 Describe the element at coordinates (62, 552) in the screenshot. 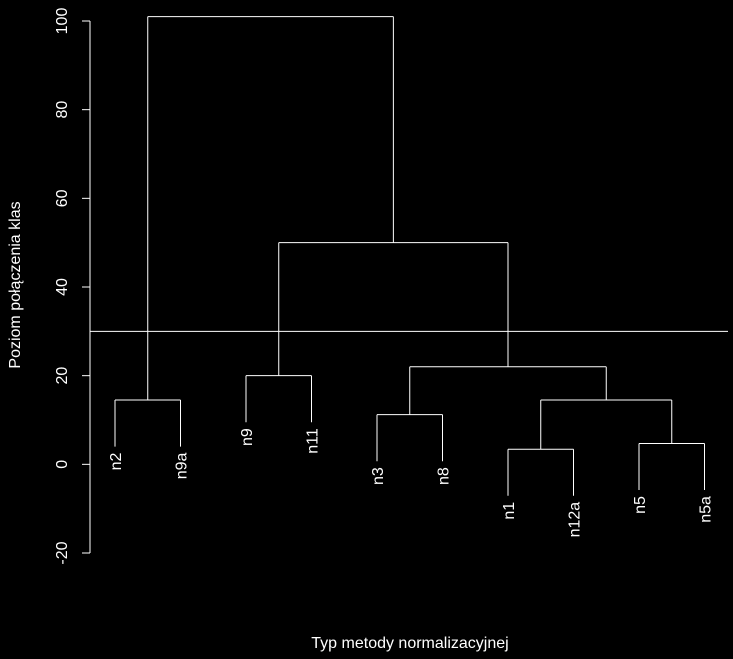

I see `y-tick-label: -20` at that location.